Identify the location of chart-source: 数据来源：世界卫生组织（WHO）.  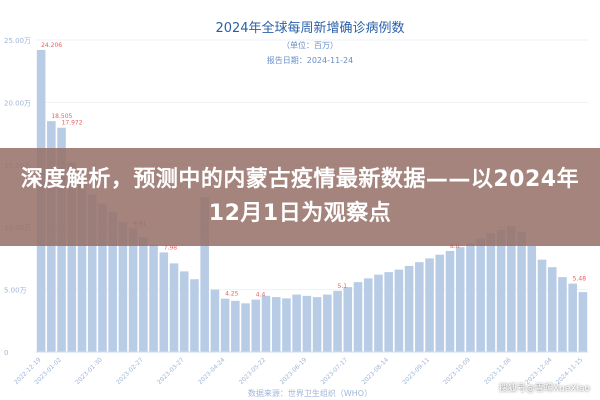
(310, 393).